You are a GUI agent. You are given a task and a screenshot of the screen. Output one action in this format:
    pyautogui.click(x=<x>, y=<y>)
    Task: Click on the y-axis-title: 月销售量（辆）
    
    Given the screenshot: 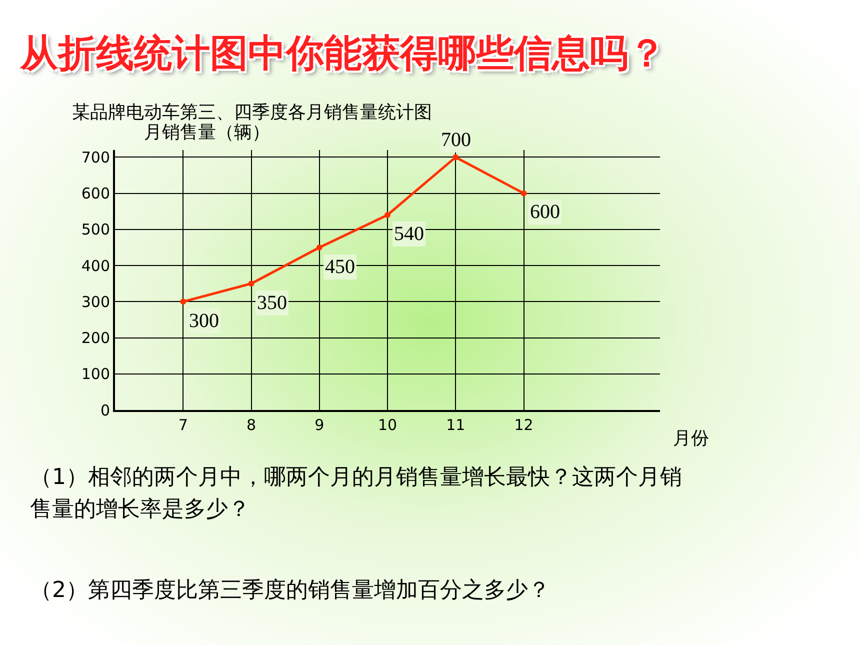 What is the action you would take?
    pyautogui.click(x=207, y=132)
    